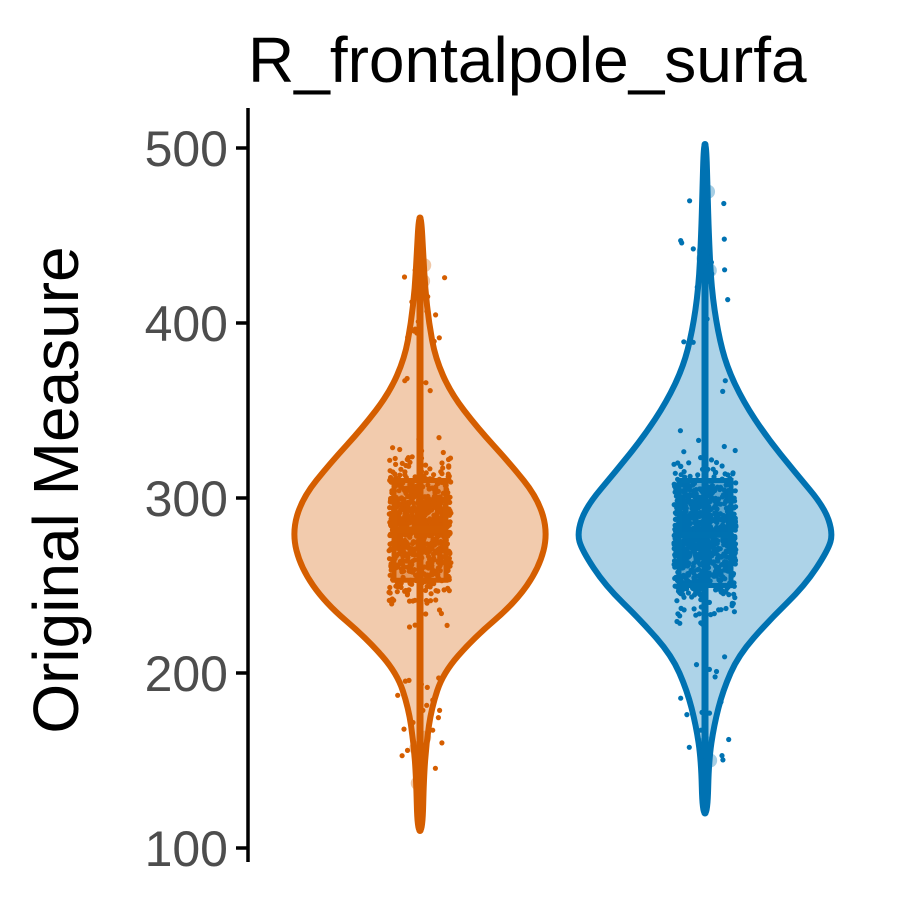 Image resolution: width=900 pixels, height=900 pixels. What do you see at coordinates (56, 489) in the screenshot?
I see `y-axis-label: Original Measure` at bounding box center [56, 489].